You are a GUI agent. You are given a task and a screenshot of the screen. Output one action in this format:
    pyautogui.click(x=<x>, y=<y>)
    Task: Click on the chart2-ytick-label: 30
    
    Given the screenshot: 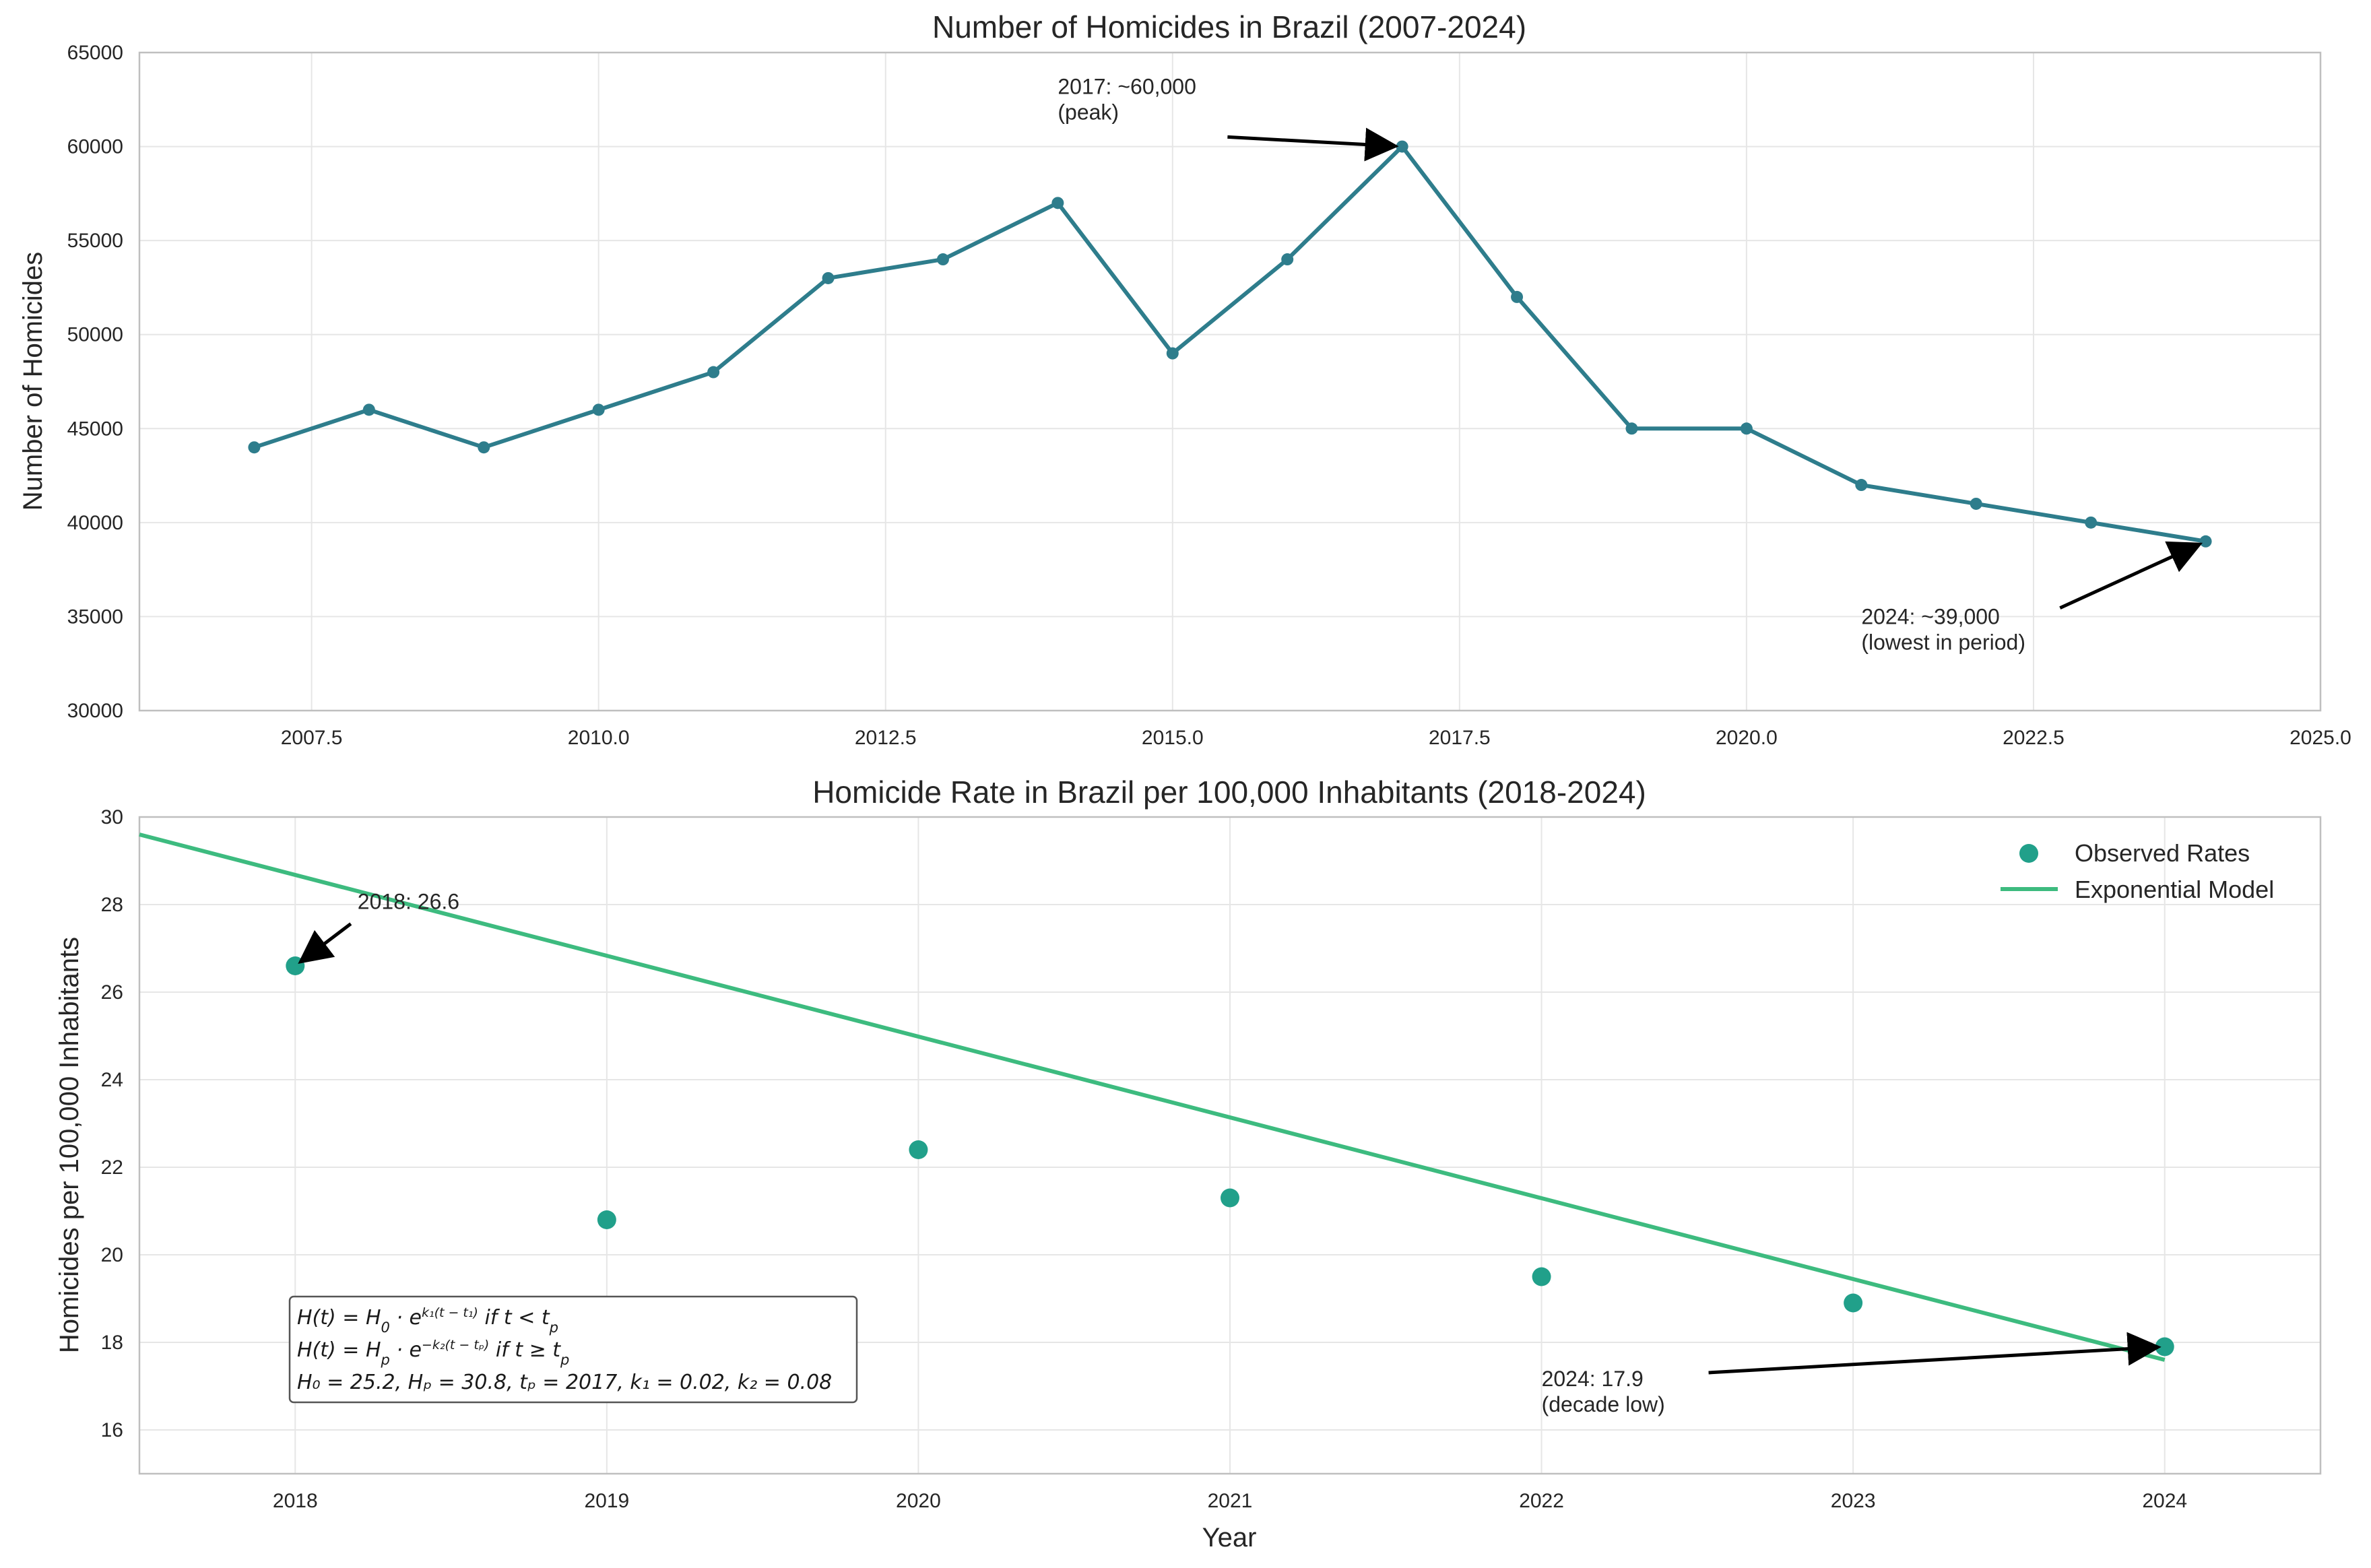 What is the action you would take?
    pyautogui.click(x=112, y=817)
    